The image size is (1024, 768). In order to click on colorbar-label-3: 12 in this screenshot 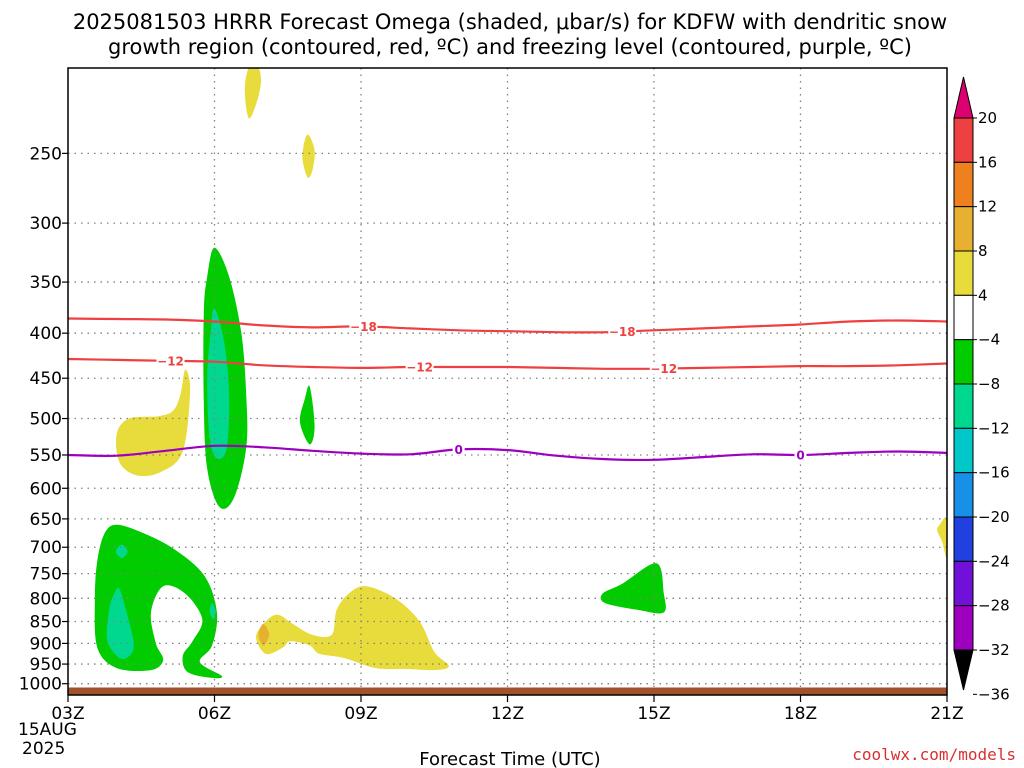, I will do `click(987, 207)`.